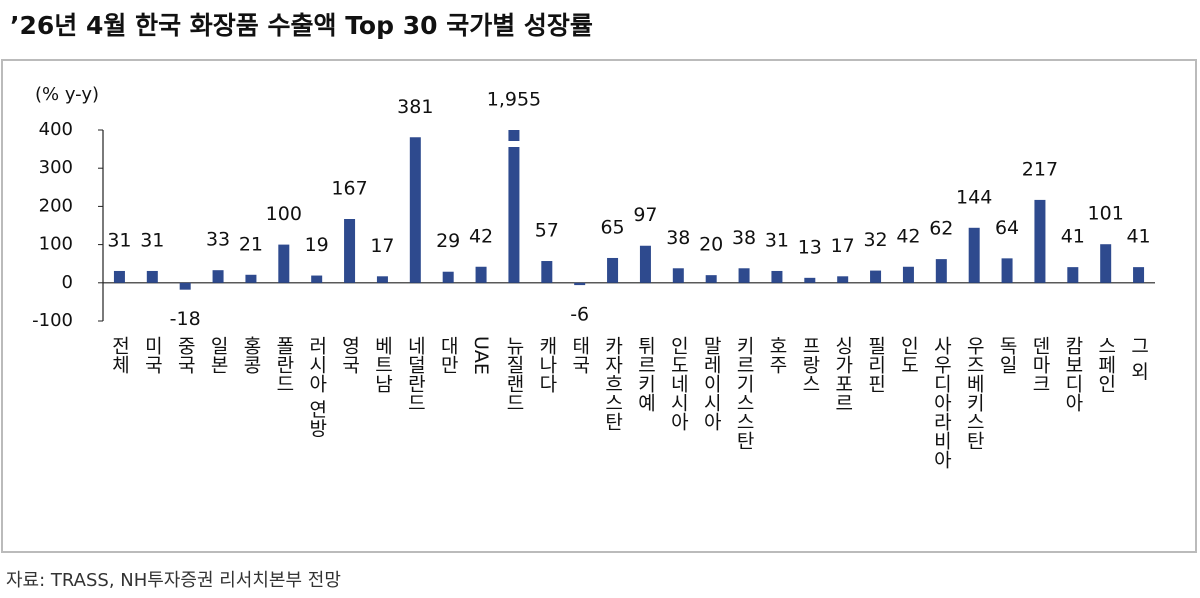 This screenshot has height=598, width=1200. I want to click on x-tick-label: 카자흐스탄, so click(612, 383).